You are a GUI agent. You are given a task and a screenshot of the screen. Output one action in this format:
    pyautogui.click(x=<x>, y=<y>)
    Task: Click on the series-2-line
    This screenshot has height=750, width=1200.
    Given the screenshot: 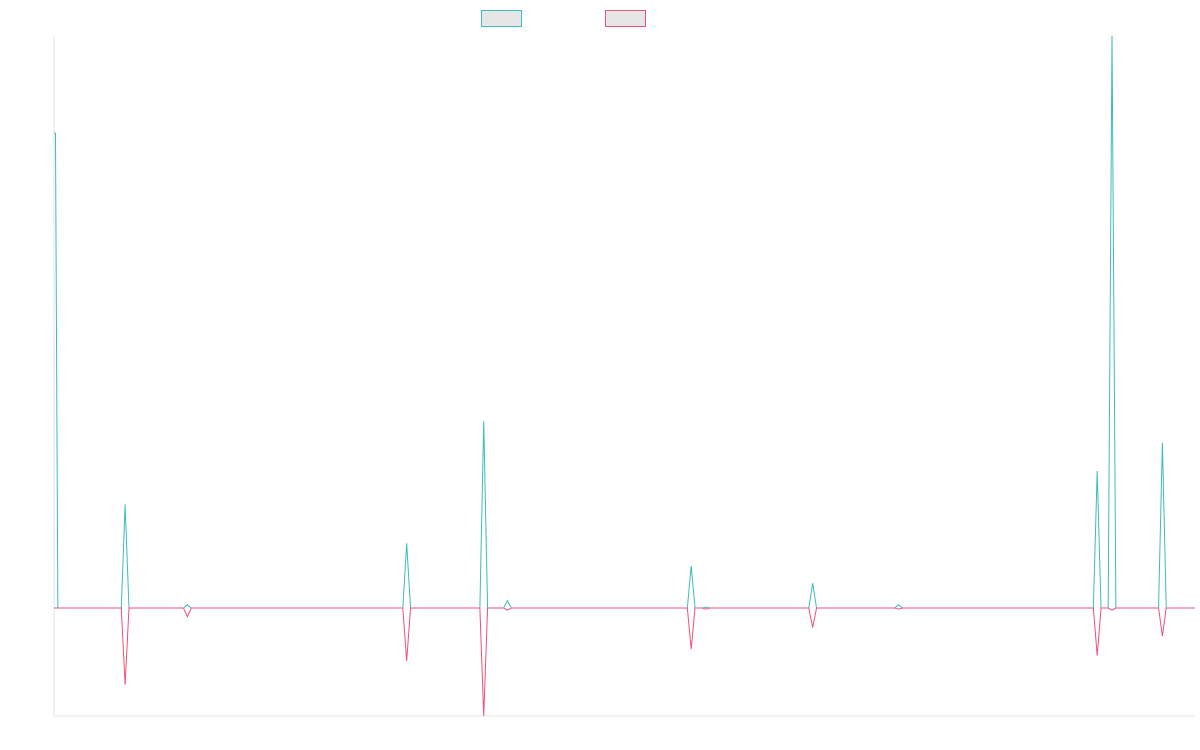 What is the action you would take?
    pyautogui.click(x=624, y=662)
    